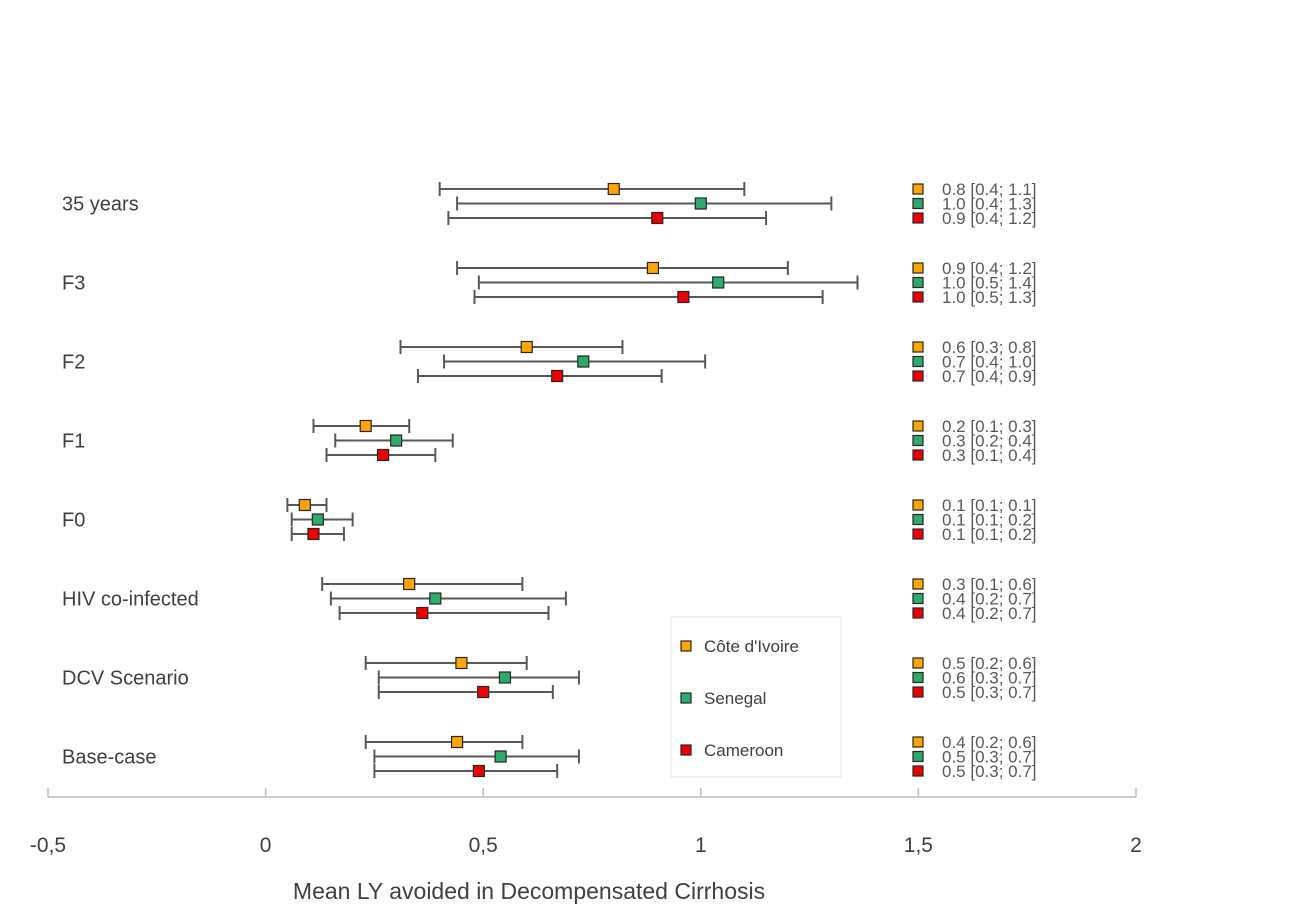  What do you see at coordinates (989, 584) in the screenshot?
I see `value-label: 0.3 [0.1; 0.6]` at bounding box center [989, 584].